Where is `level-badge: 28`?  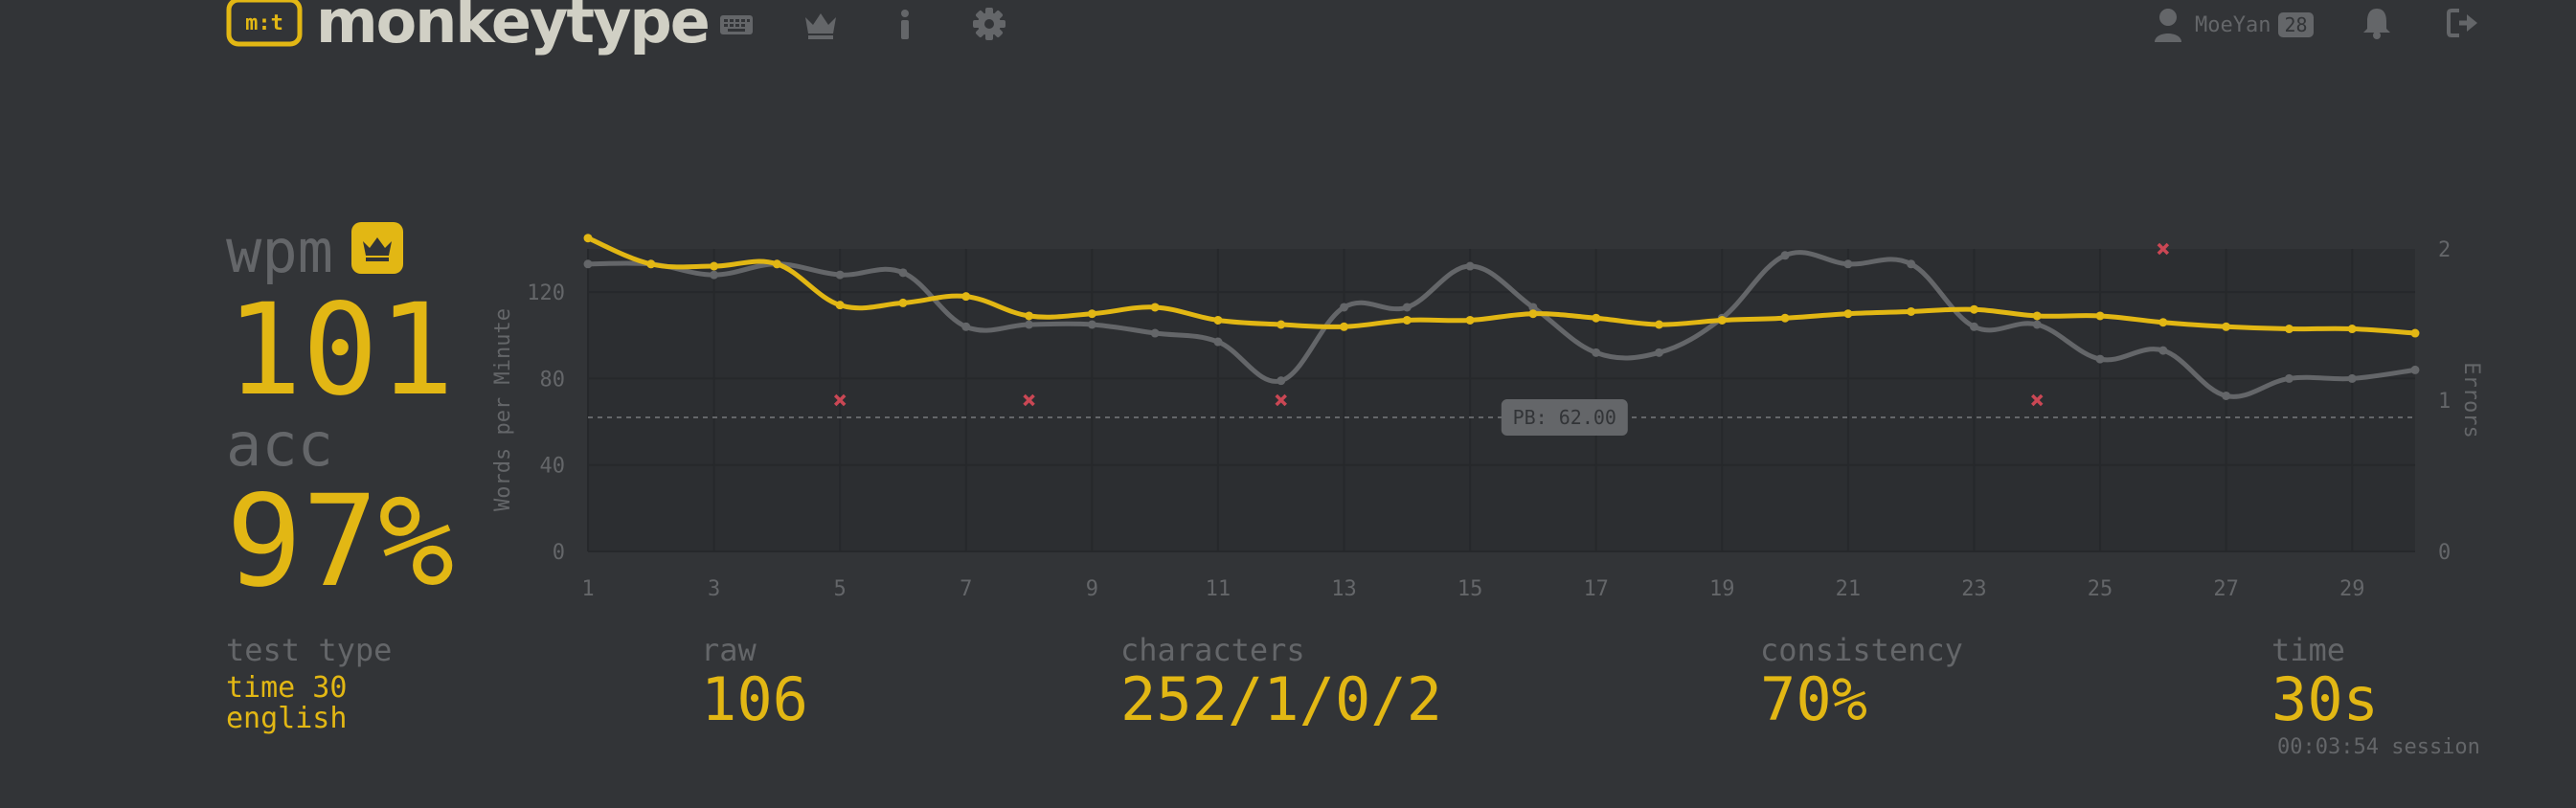
level-badge: 28 is located at coordinates (2296, 24).